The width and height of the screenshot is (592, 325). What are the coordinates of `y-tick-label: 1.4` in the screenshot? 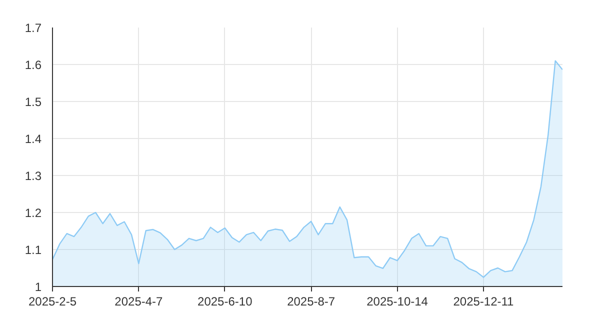 It's located at (33, 139).